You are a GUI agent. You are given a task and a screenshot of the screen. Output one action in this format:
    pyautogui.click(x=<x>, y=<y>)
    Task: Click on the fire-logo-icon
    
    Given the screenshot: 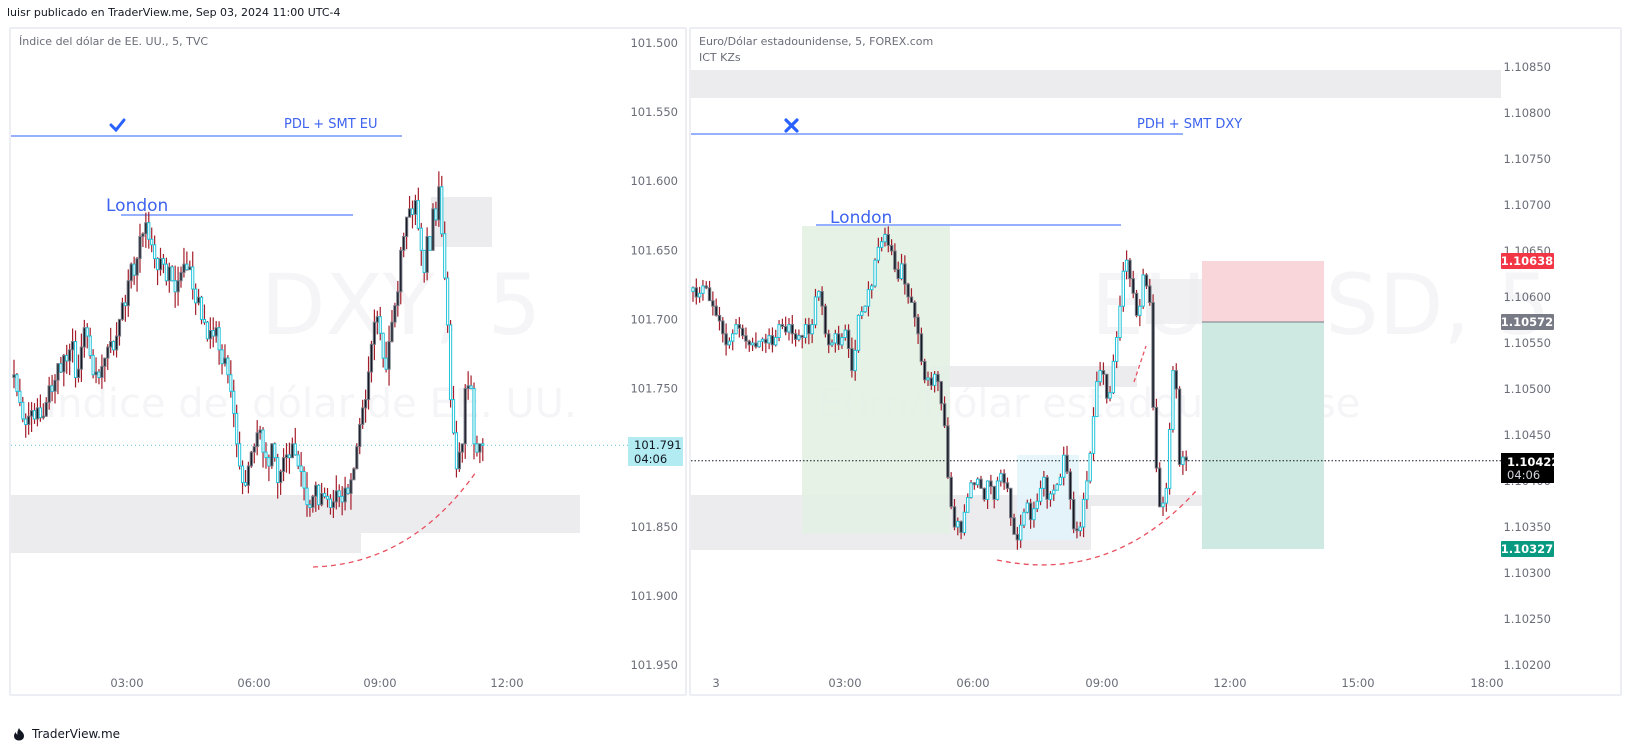 What is the action you would take?
    pyautogui.click(x=19, y=734)
    